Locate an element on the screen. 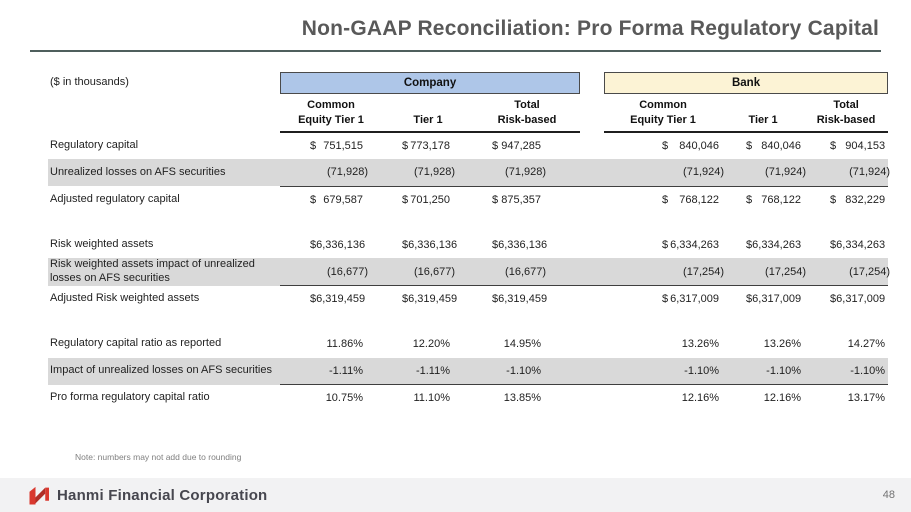 Image resolution: width=911 pixels, height=512 pixels. col-header-company-tier1: Tier 1 is located at coordinates (428, 114).